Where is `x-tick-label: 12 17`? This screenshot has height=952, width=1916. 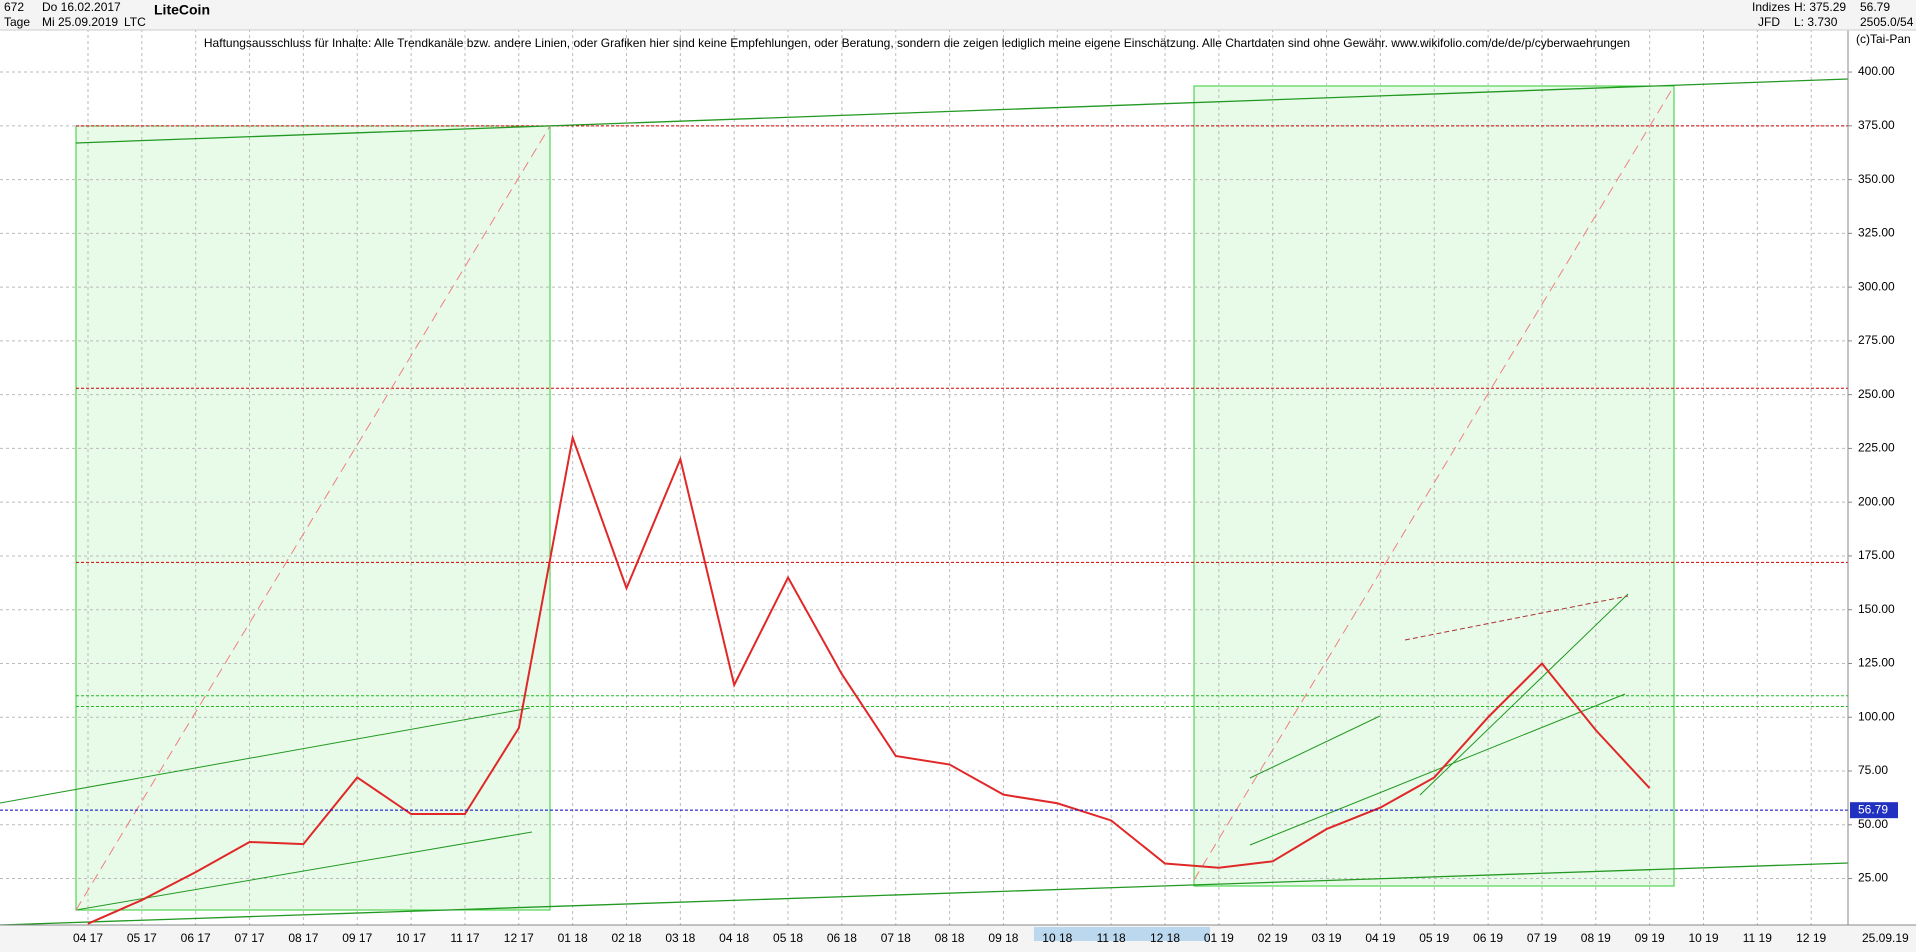
x-tick-label: 12 17 is located at coordinates (519, 938).